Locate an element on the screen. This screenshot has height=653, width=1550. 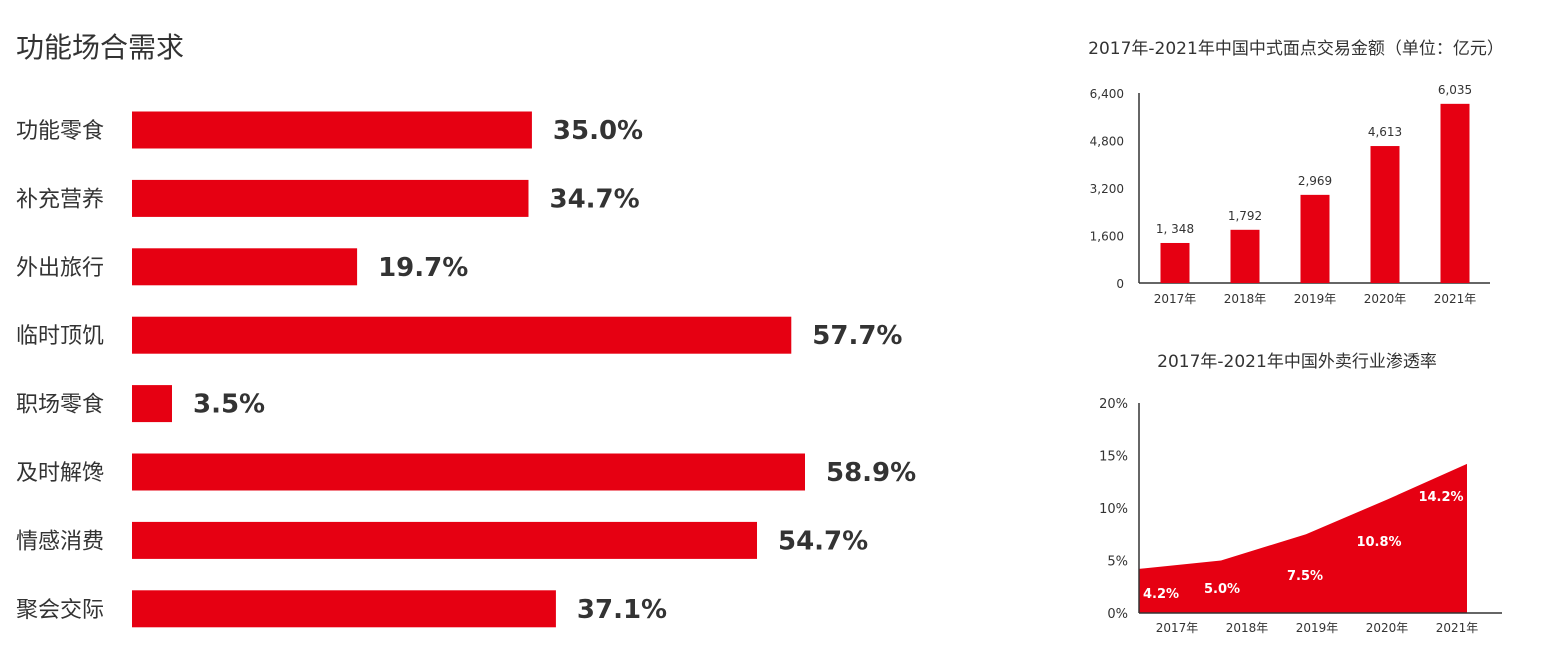
category-label: 情感消费 is located at coordinates (60, 541).